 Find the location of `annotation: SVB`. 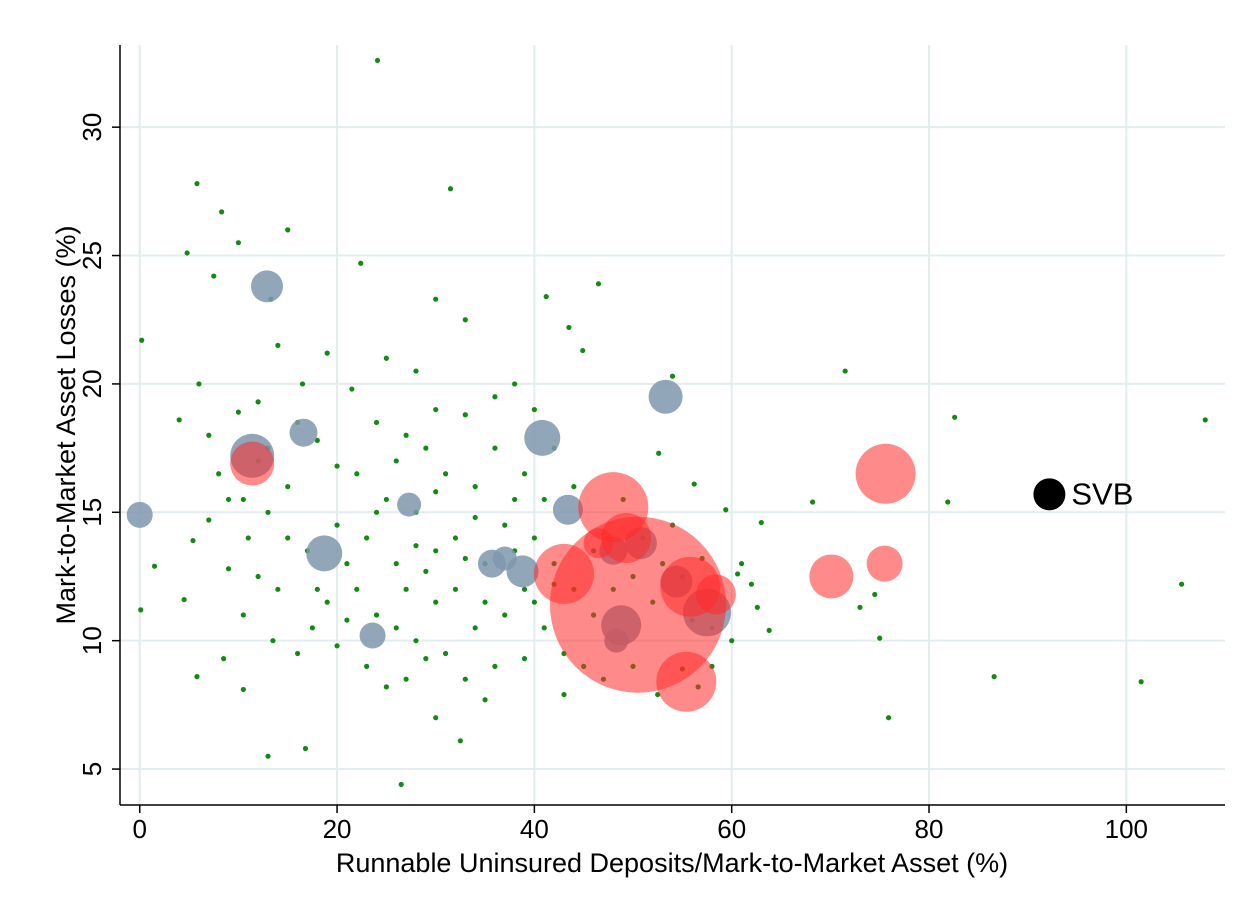

annotation: SVB is located at coordinates (1102, 494).